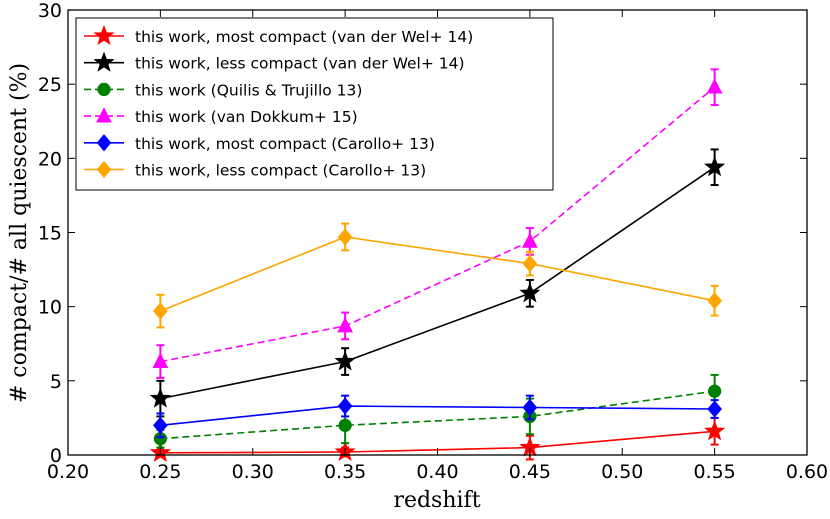 The image size is (830, 519). What do you see at coordinates (19, 233) in the screenshot?
I see `y-axis-label: # compact/# all quiescent (%)` at bounding box center [19, 233].